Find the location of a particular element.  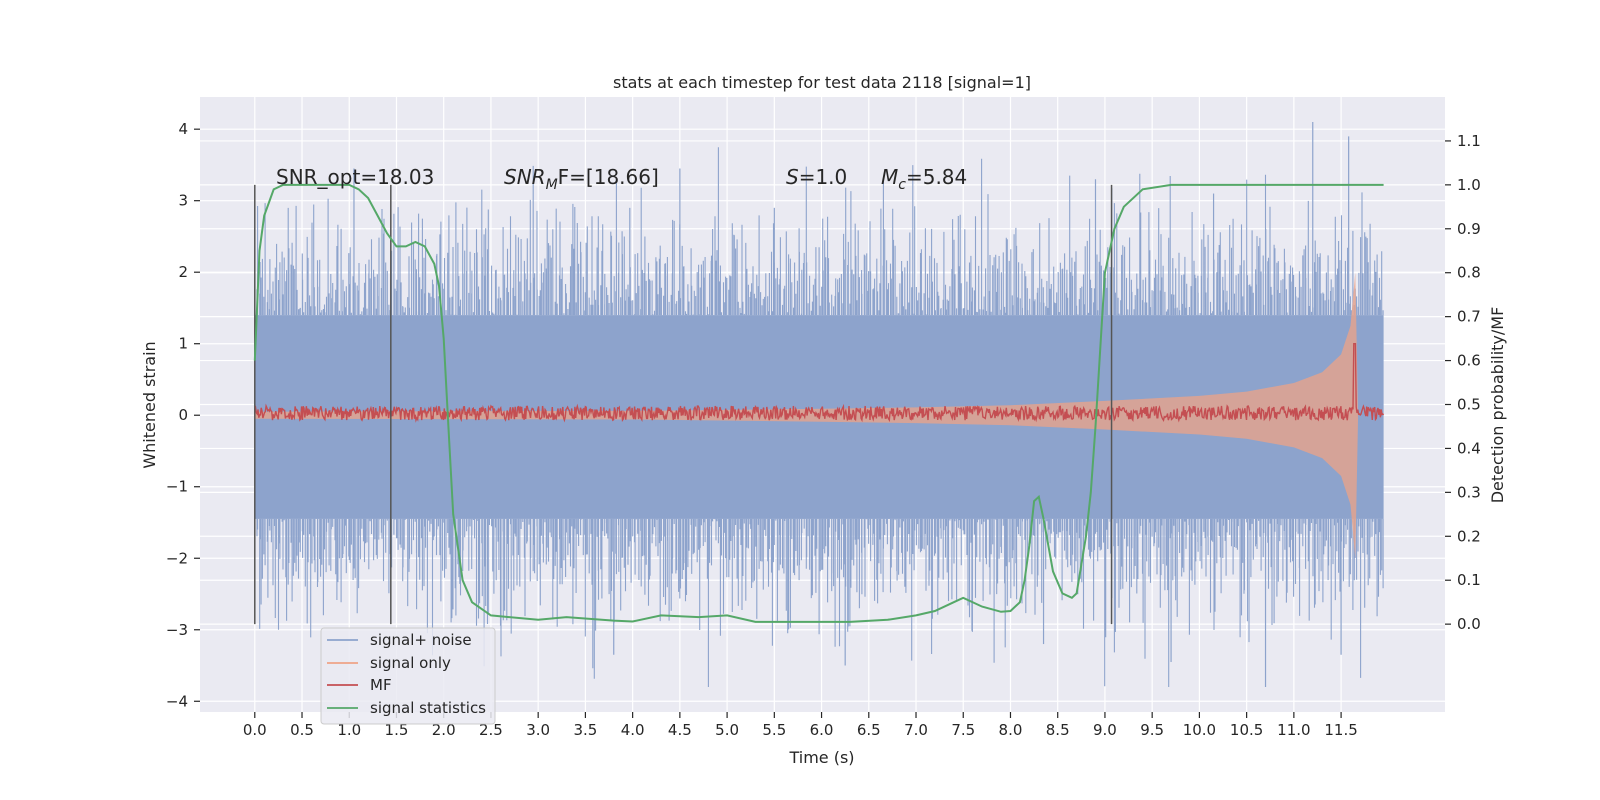

y-right-tick-label: 0.9 is located at coordinates (1469, 229).